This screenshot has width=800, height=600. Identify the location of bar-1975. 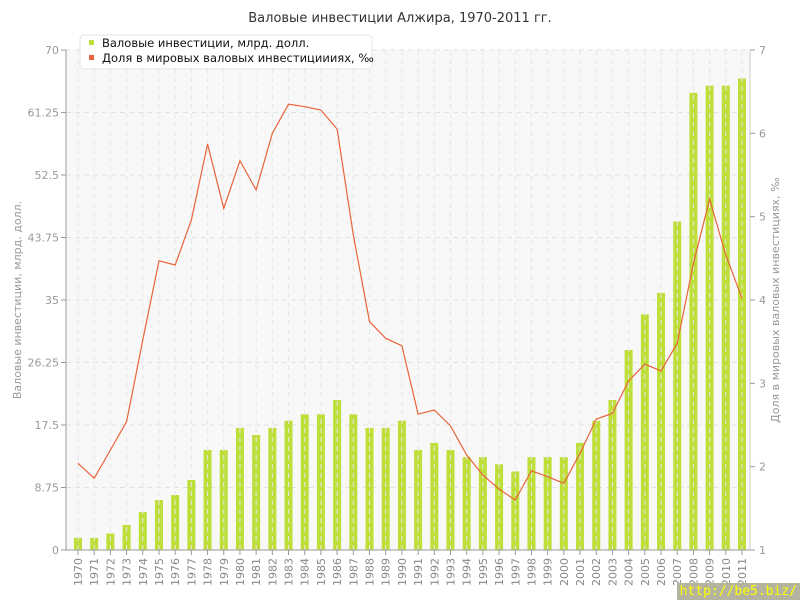
(158, 525).